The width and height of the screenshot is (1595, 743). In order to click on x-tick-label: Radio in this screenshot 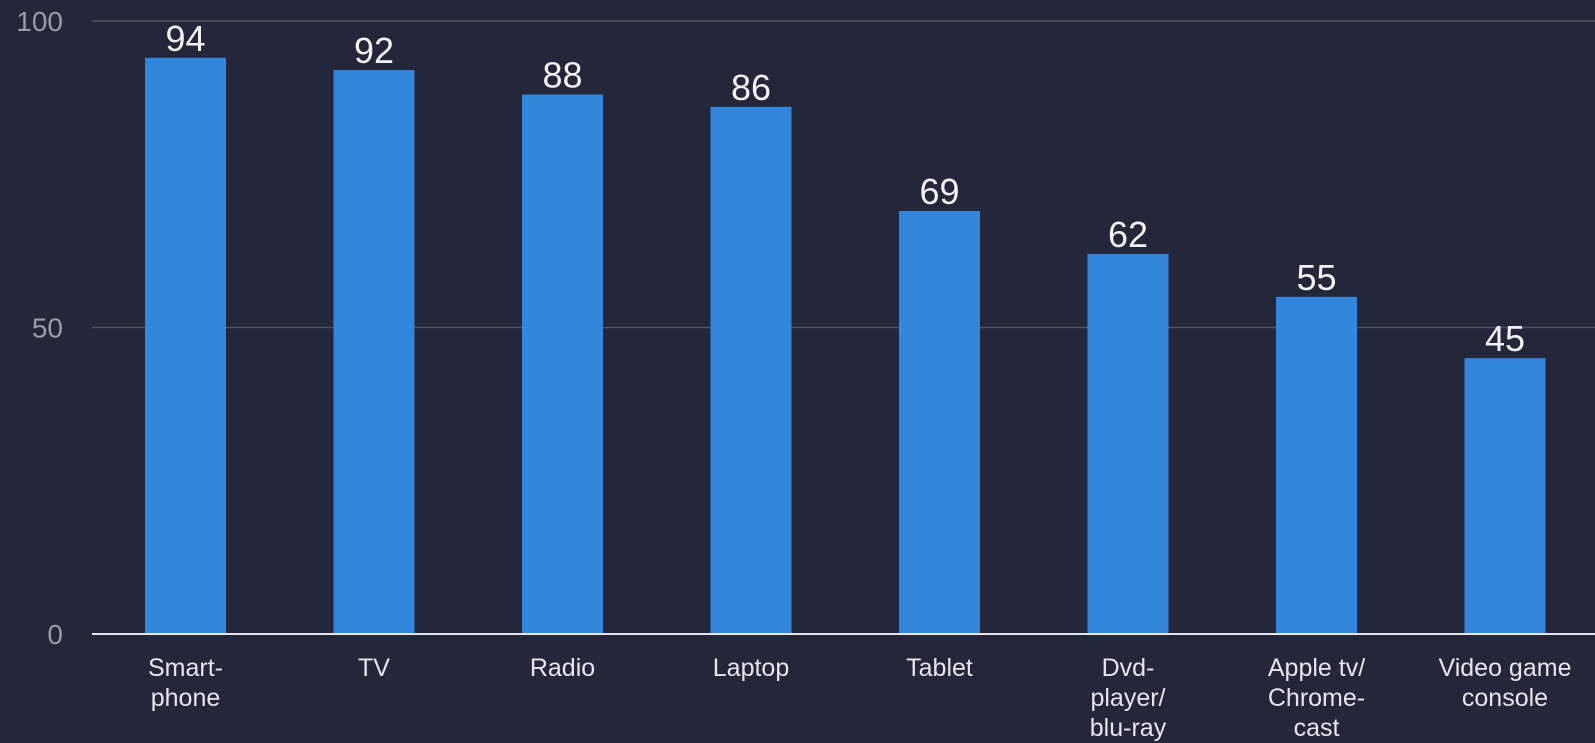, I will do `click(562, 668)`.